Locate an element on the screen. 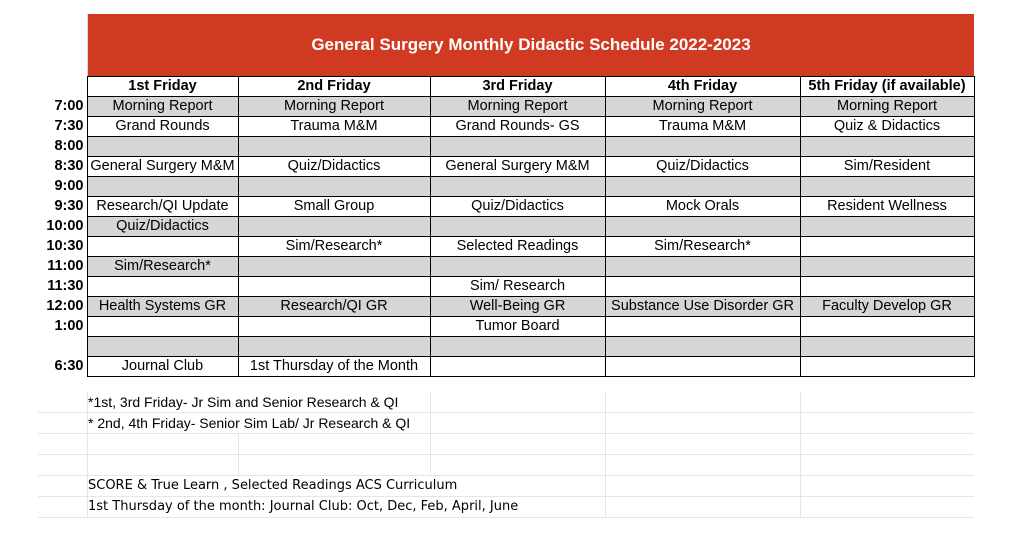  time-label: 11:30 is located at coordinates (65, 286).